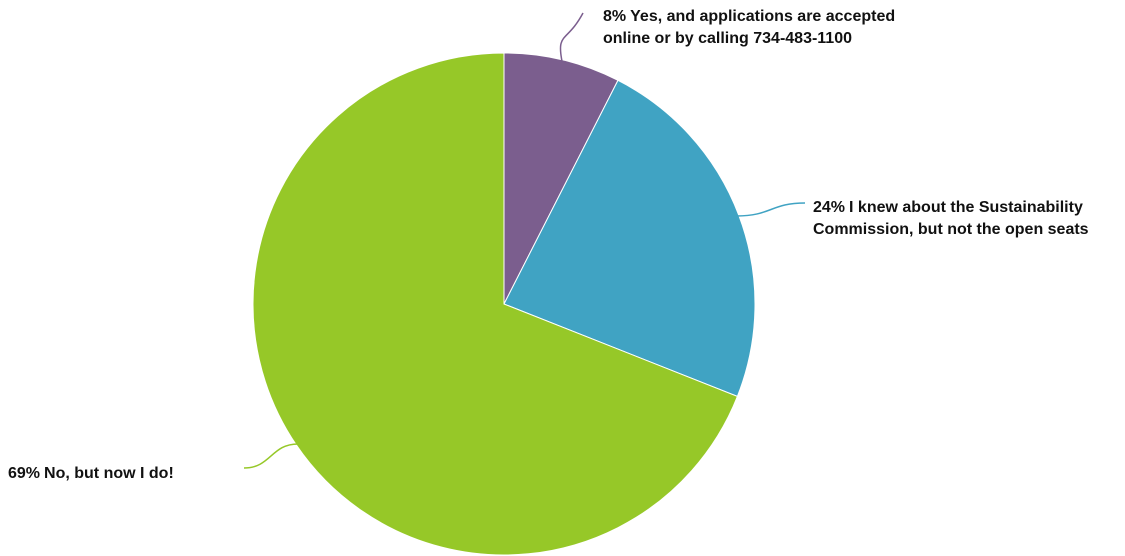  What do you see at coordinates (271, 456) in the screenshot?
I see `leader-line-no-but-now` at bounding box center [271, 456].